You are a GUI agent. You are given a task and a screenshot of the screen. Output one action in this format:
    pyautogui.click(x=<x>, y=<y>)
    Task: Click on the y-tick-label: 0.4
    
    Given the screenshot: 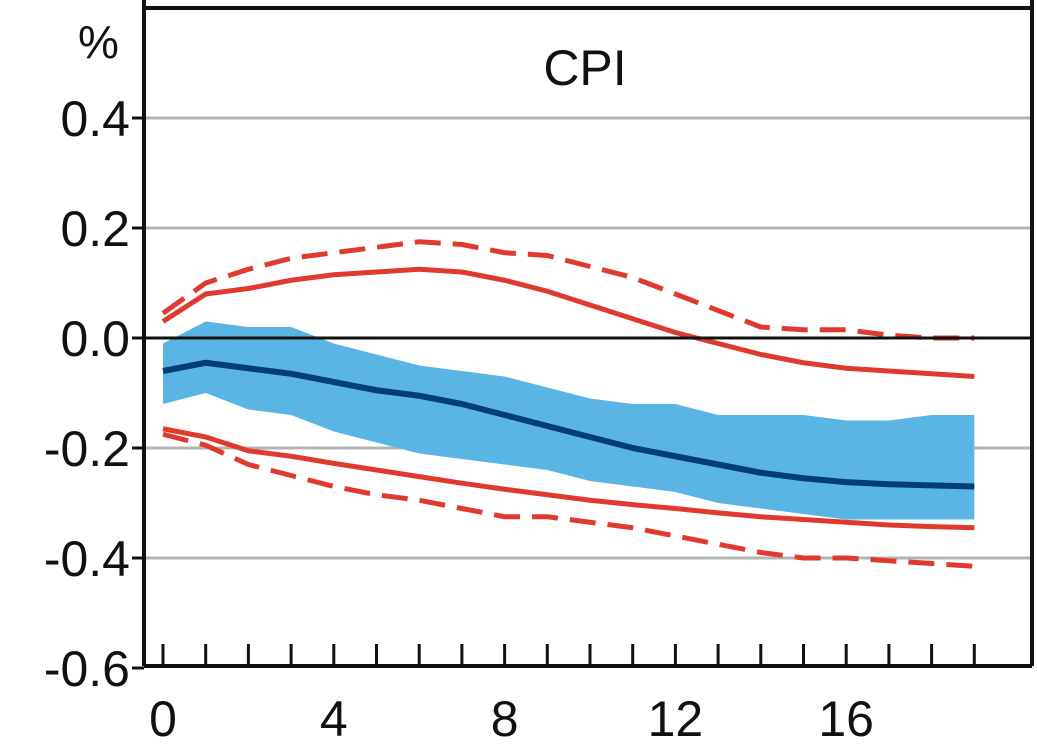 What is the action you would take?
    pyautogui.click(x=95, y=119)
    